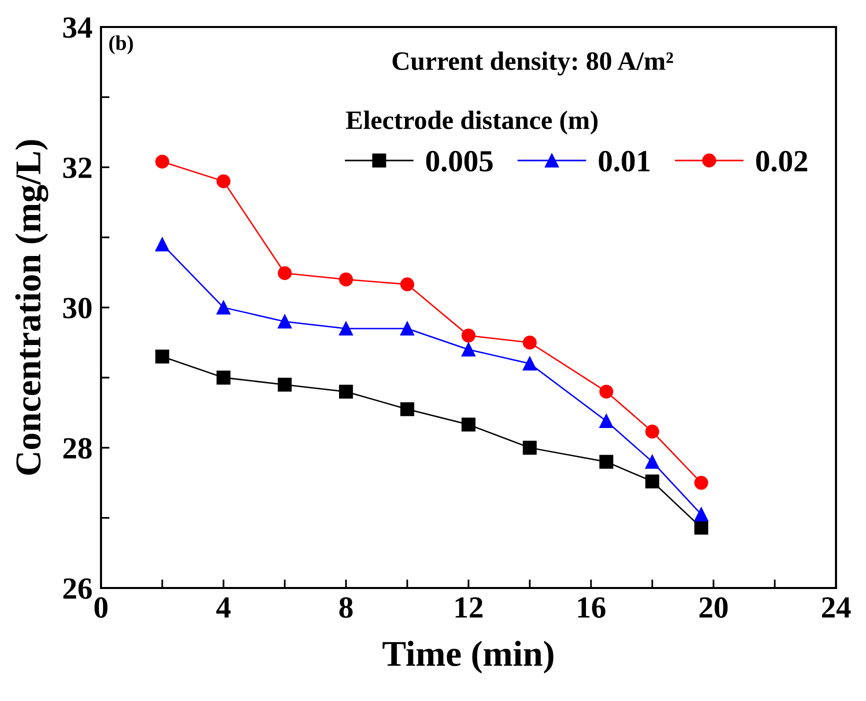 The height and width of the screenshot is (701, 866). I want to click on x-tick-label: 16, so click(592, 607).